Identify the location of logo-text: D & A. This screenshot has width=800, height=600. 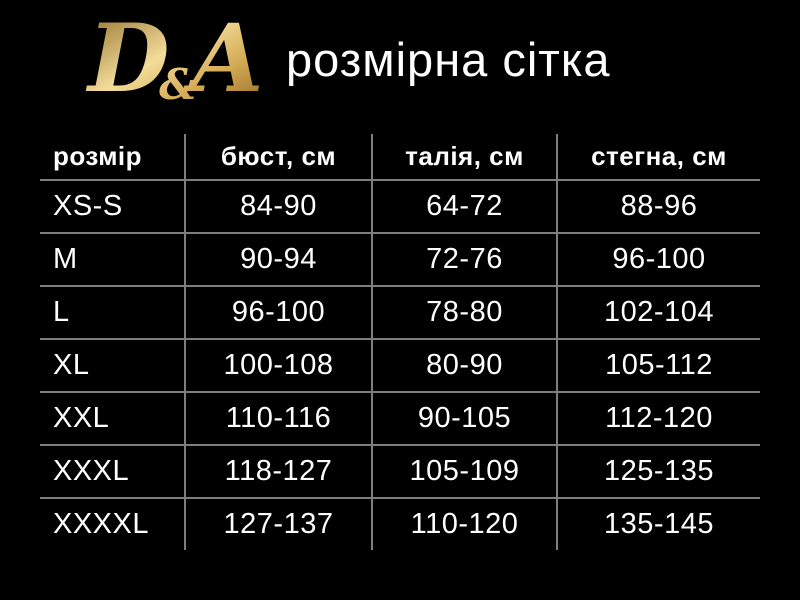
(174, 59).